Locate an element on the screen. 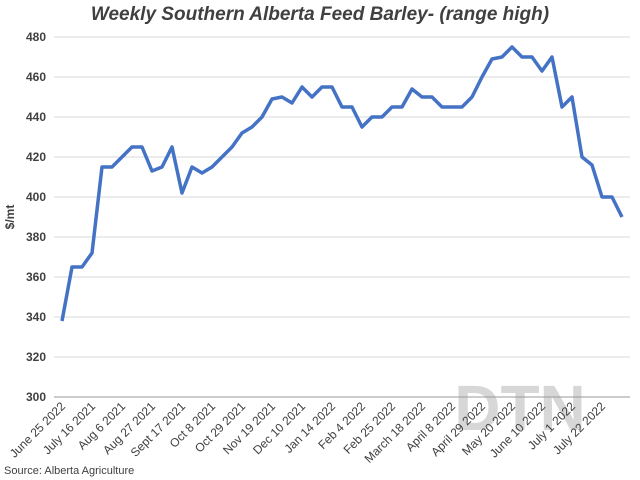 Image resolution: width=640 pixels, height=480 pixels. y-tick-label: 320 is located at coordinates (36, 357).